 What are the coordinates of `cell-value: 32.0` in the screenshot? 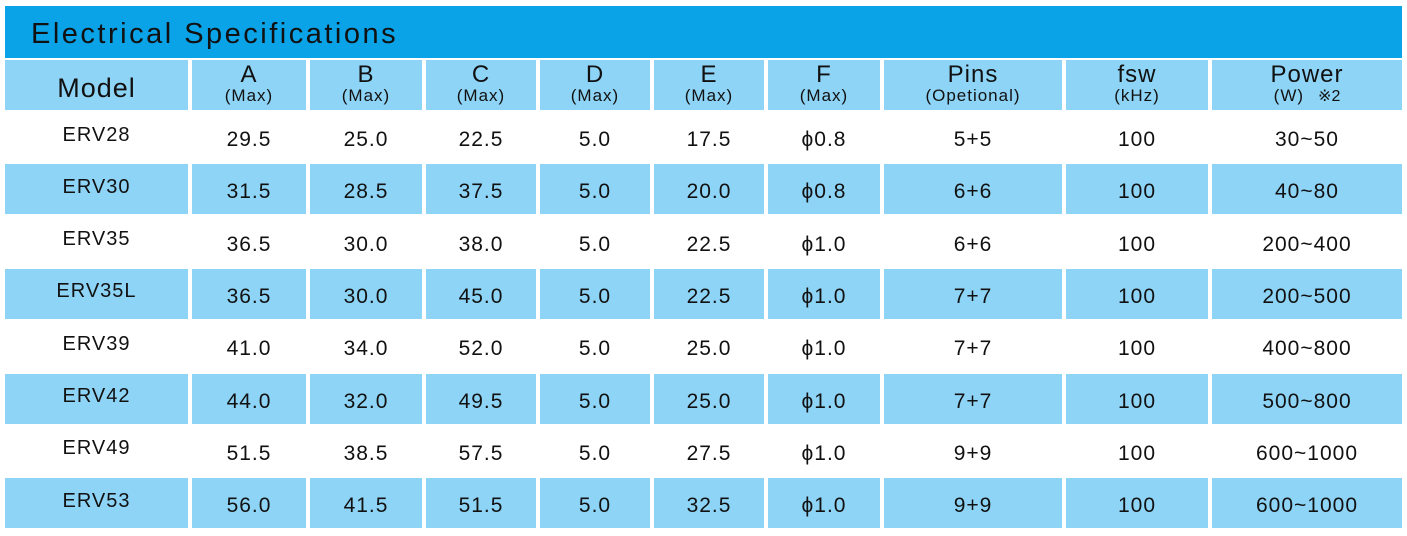 It's located at (366, 401).